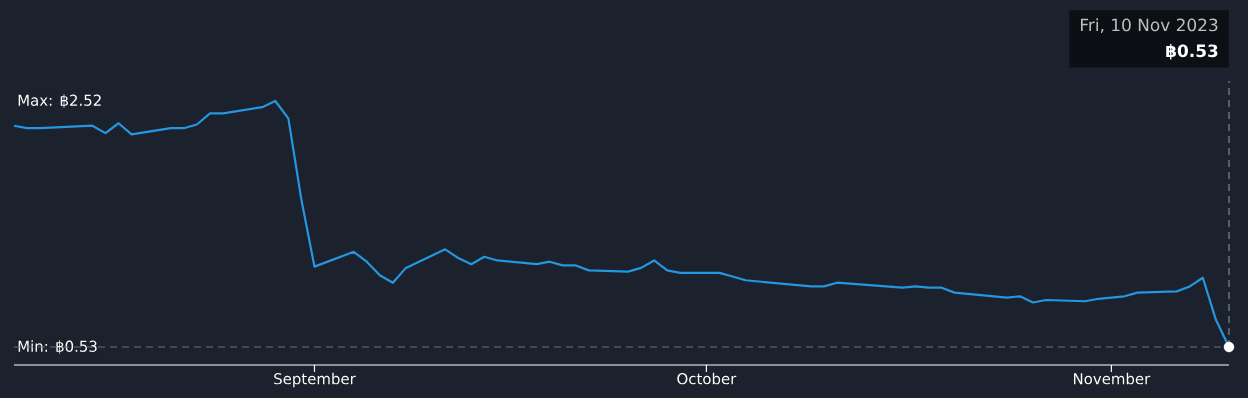 The image size is (1248, 398). What do you see at coordinates (1149, 26) in the screenshot?
I see `text: Fri, 10 Nov 2023` at bounding box center [1149, 26].